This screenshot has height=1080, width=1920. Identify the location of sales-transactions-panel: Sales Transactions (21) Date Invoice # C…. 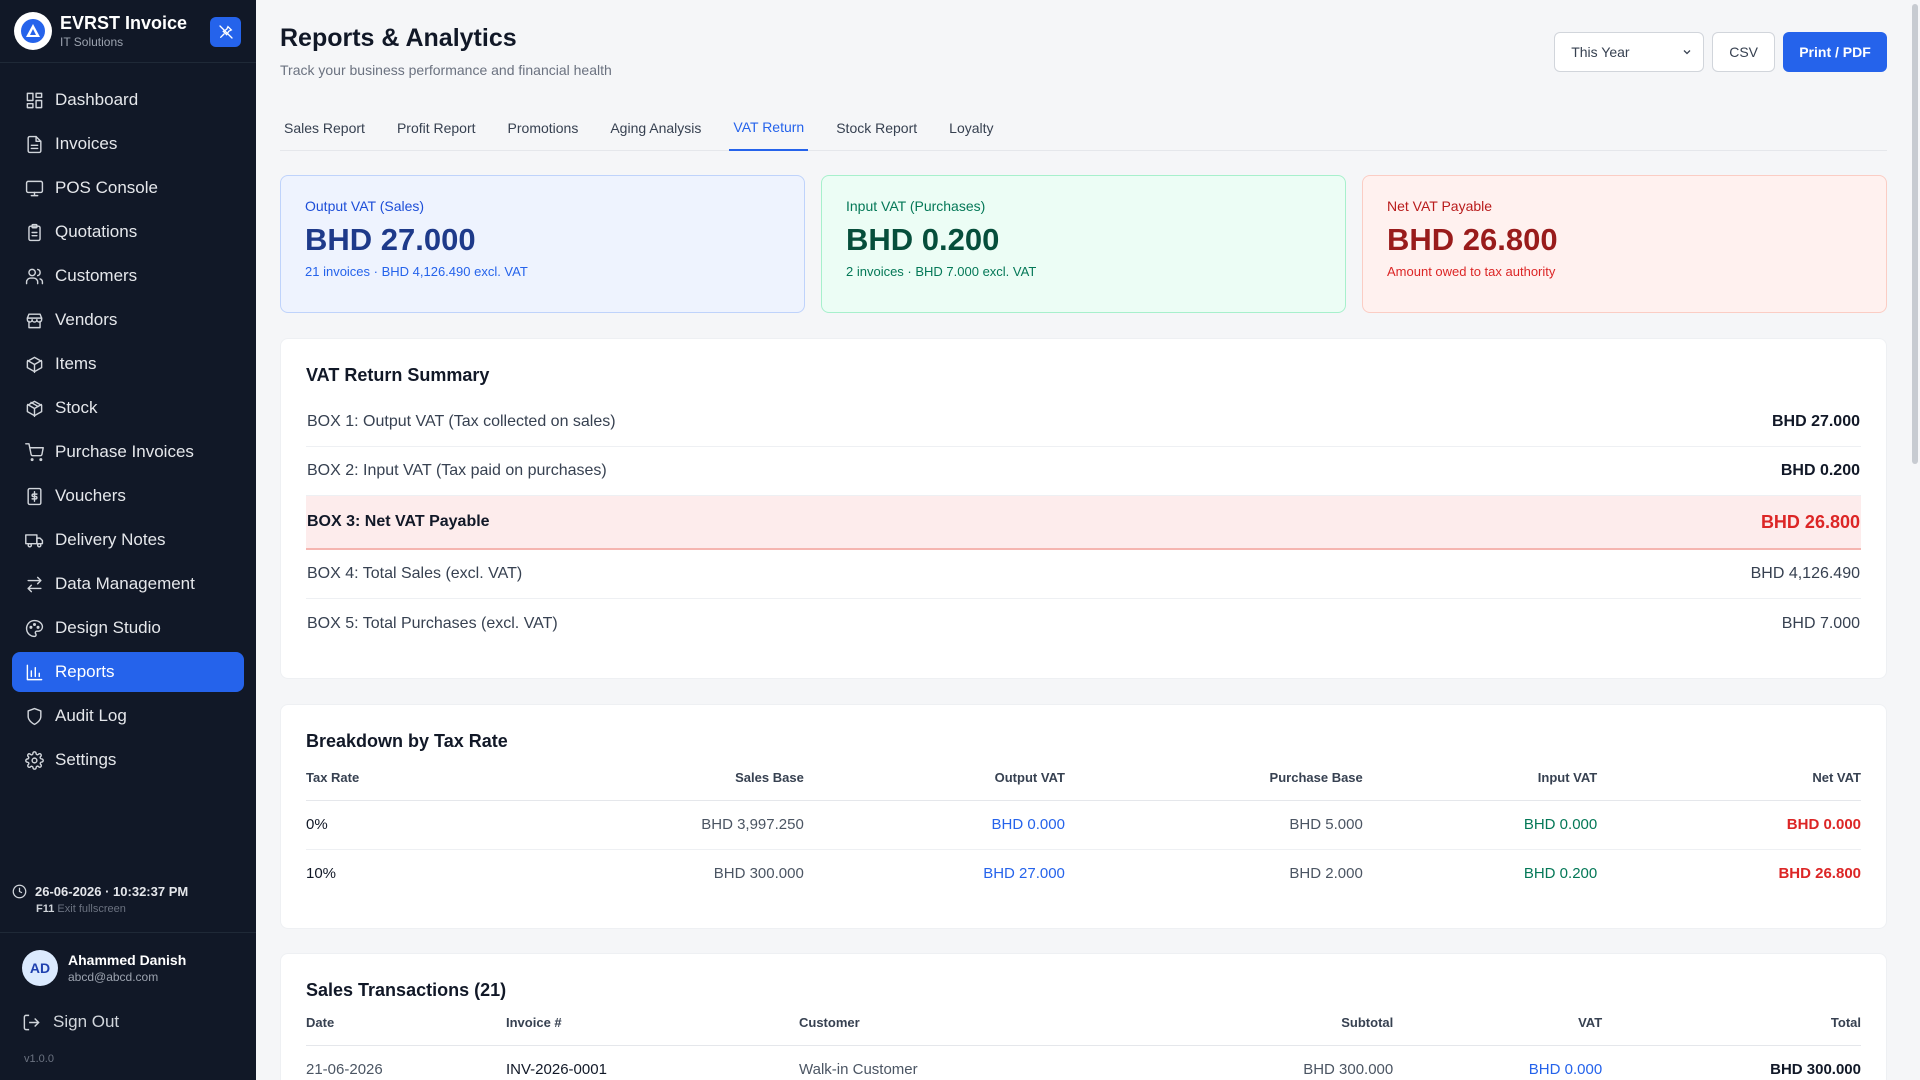
(1083, 1016).